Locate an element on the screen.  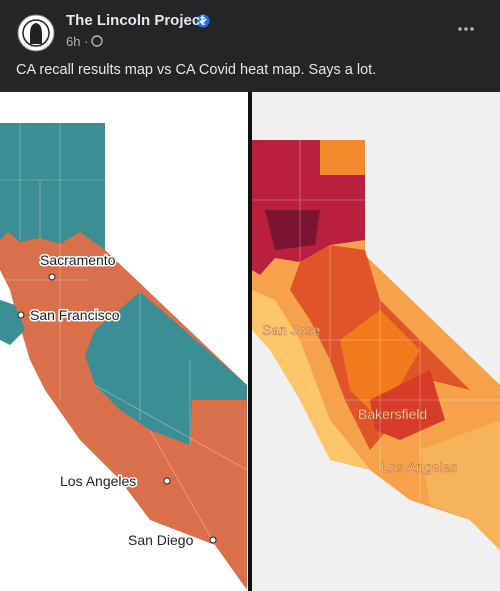
region-darkest is located at coordinates (292, 230).